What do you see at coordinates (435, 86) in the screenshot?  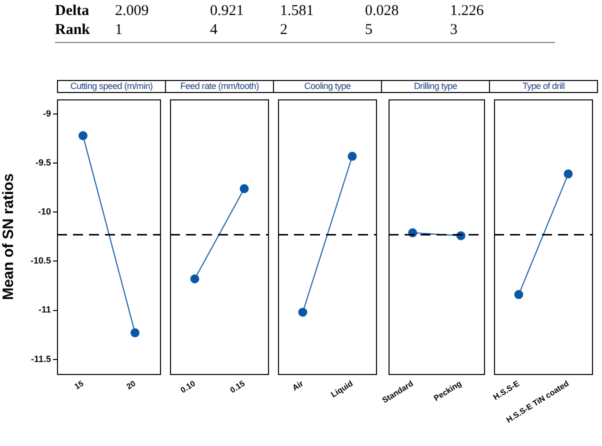 I see `chart-title: Drilling type` at bounding box center [435, 86].